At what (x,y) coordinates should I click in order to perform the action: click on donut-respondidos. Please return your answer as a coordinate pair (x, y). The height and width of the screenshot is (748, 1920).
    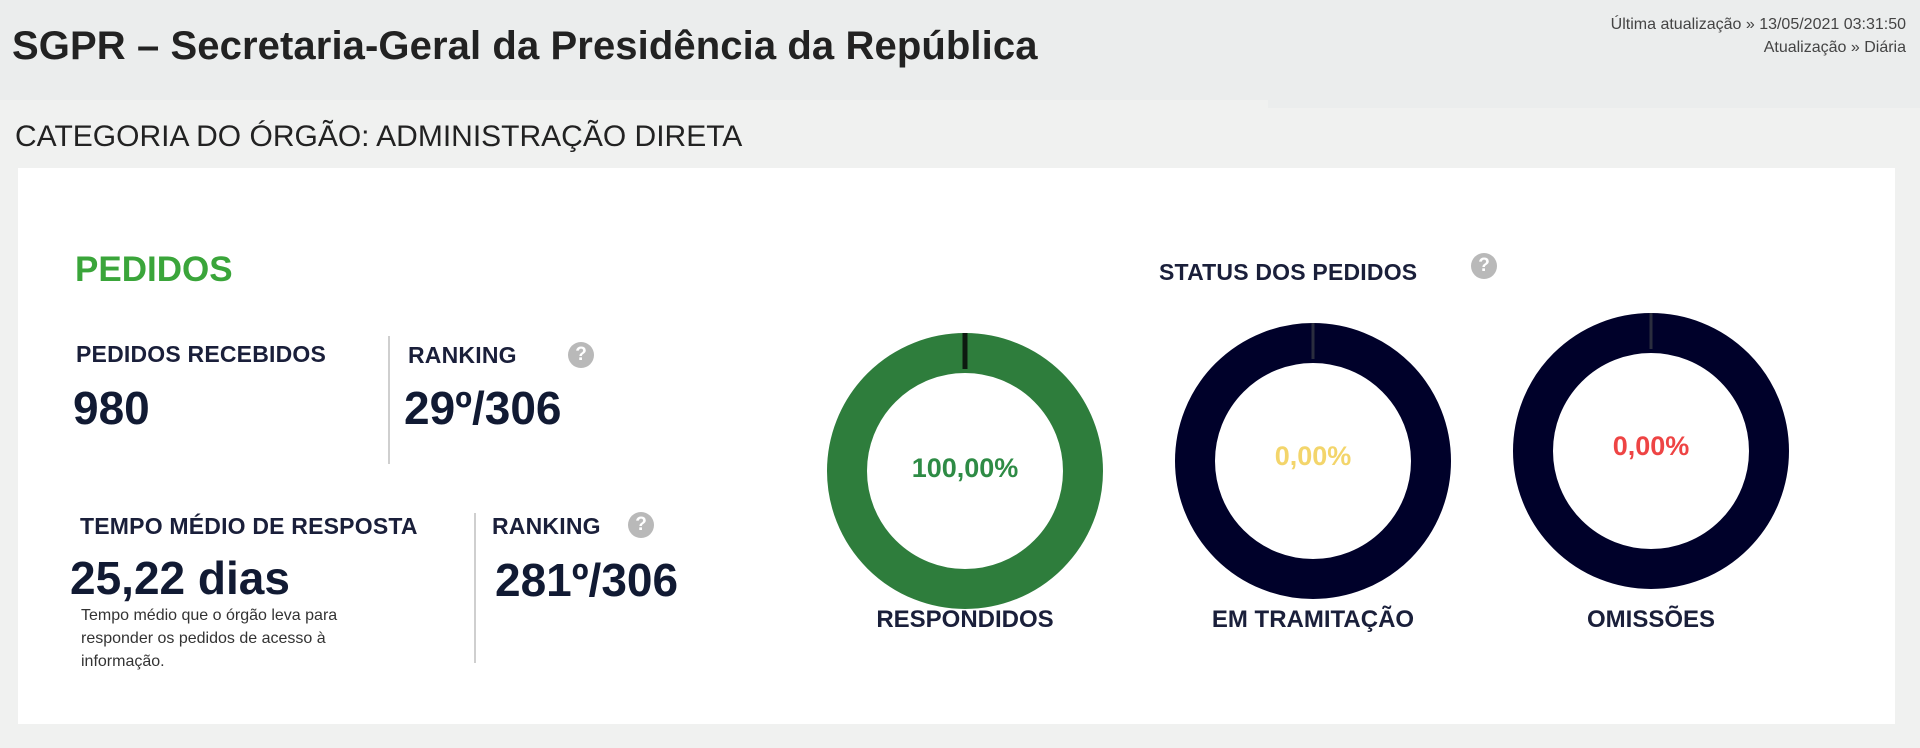
    Looking at the image, I should click on (965, 471).